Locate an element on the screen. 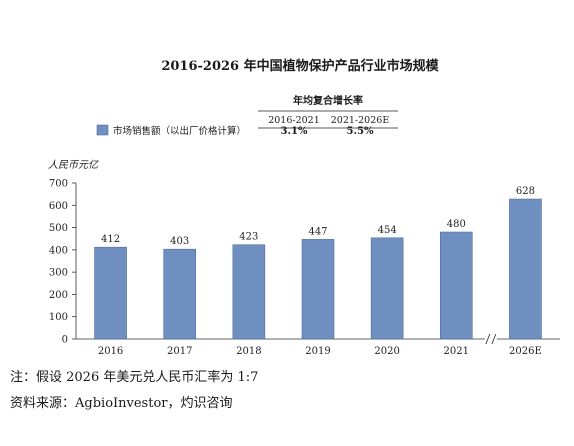 Image resolution: width=574 pixels, height=446 pixels. chart-title: 2016-2026 年中国植物保护产品行业市场规模 is located at coordinates (300, 66).